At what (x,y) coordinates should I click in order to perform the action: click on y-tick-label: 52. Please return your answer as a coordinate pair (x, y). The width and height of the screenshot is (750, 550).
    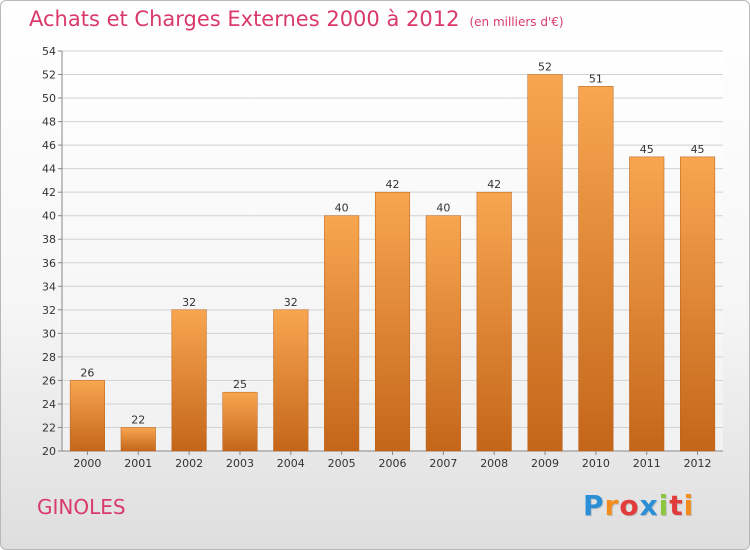
    Looking at the image, I should click on (49, 75).